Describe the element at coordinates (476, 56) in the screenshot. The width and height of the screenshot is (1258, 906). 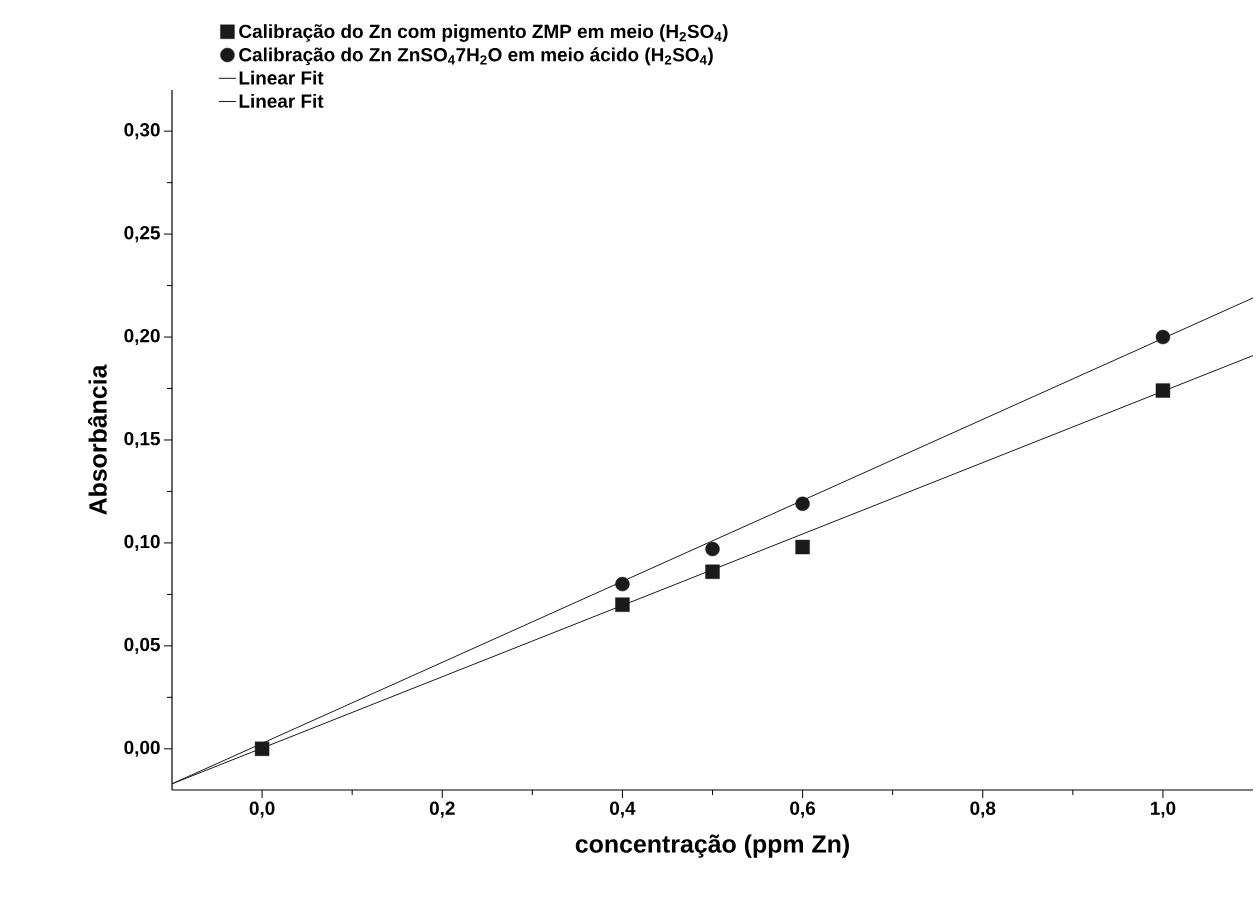
I see `text: Calibração do Zn ZnSO$_{4}$7H$_{2}$O em meio ácido (H$_{2}$SO$_{4}$)` at that location.